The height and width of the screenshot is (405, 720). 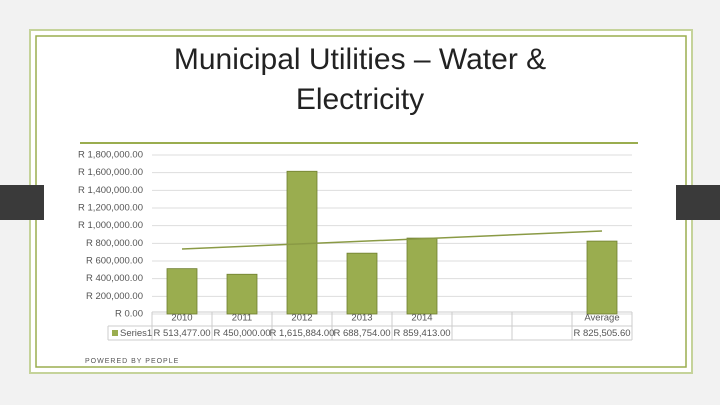 I want to click on trendline, so click(x=392, y=240).